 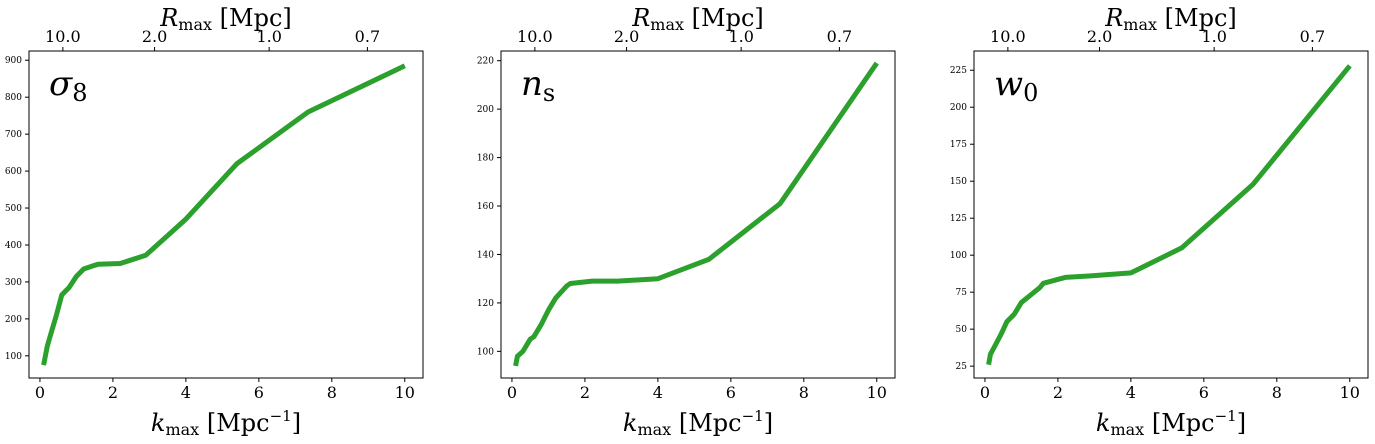 I want to click on parameter-label: σ8, so click(x=68, y=85).